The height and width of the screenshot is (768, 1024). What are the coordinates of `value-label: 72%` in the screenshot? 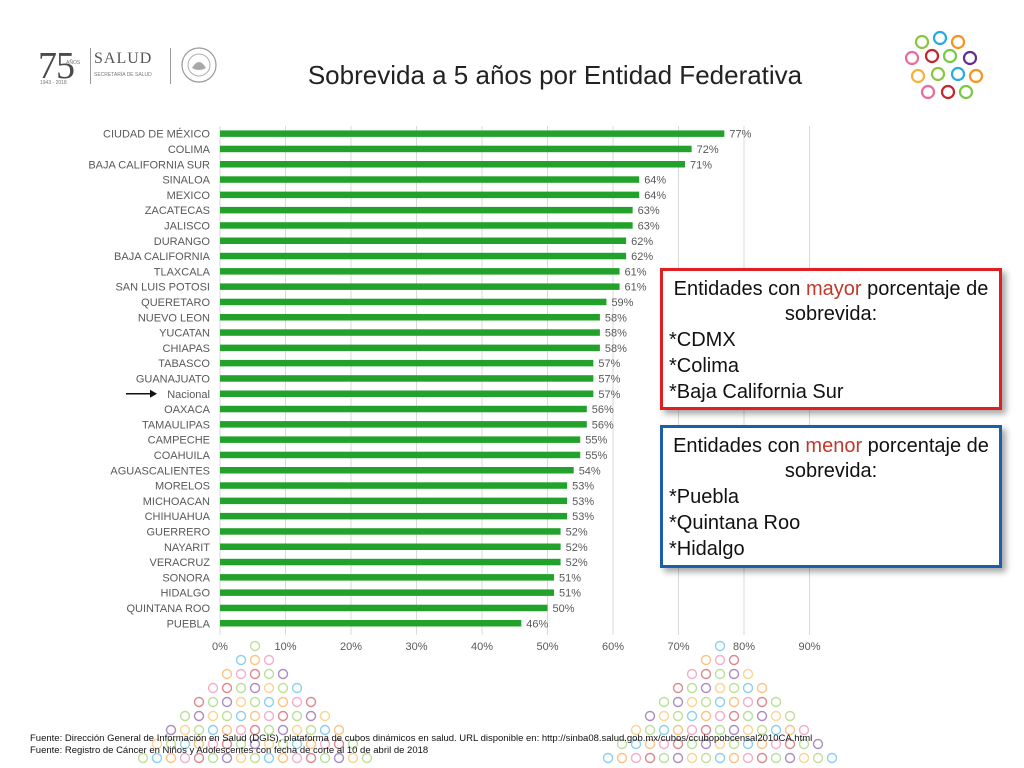 It's located at (708, 150).